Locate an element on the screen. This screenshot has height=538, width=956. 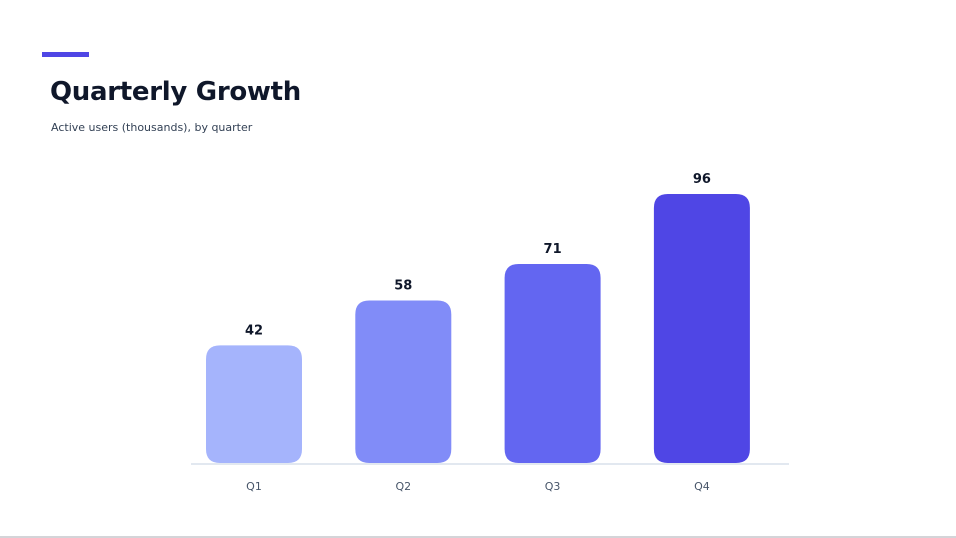
chart-title: Quarterly Growth is located at coordinates (175, 92).